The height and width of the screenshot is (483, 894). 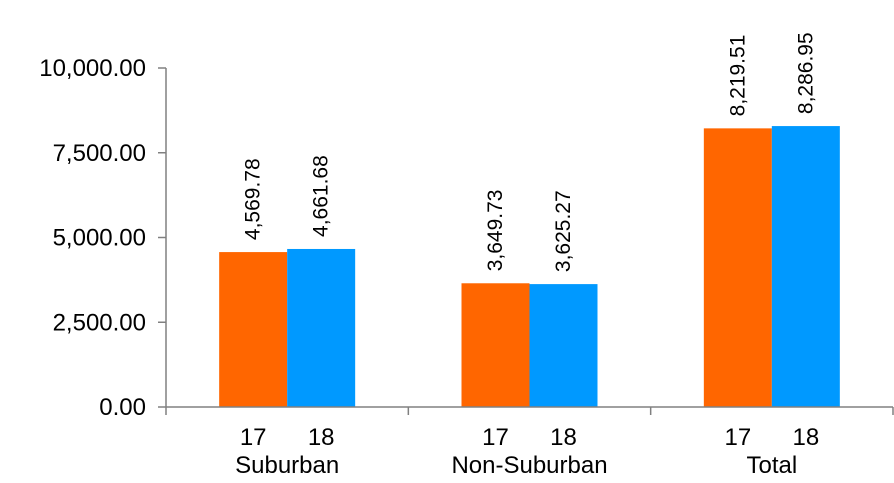 I want to click on category-label: Total, so click(x=771, y=465).